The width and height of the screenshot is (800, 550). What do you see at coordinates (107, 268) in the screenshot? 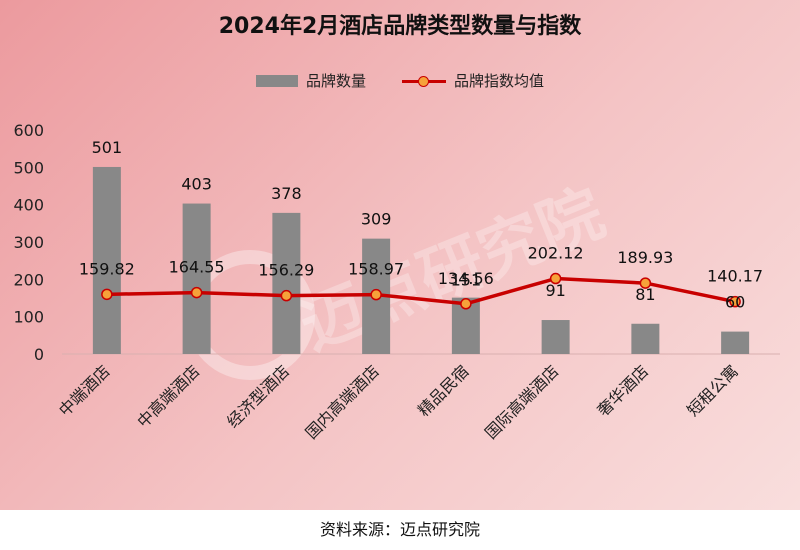
I see `line-value-label: 159.82` at bounding box center [107, 268].